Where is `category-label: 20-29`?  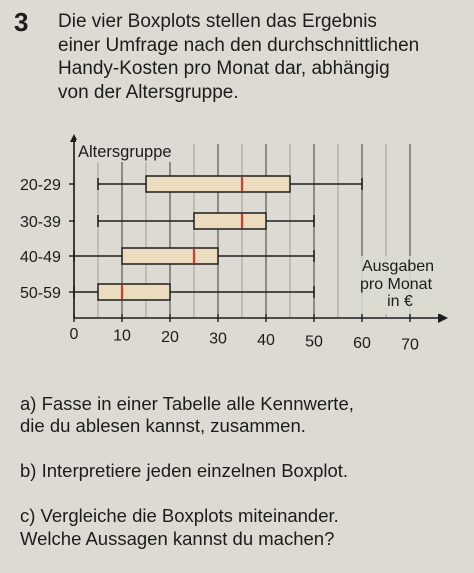 category-label: 20-29 is located at coordinates (40, 185).